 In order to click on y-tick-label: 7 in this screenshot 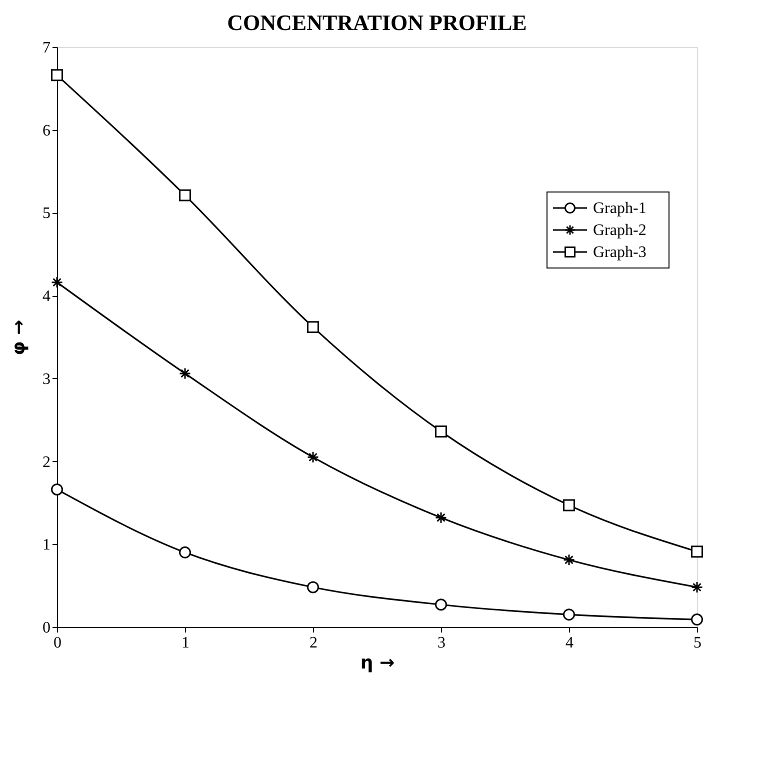, I will do `click(46, 48)`.